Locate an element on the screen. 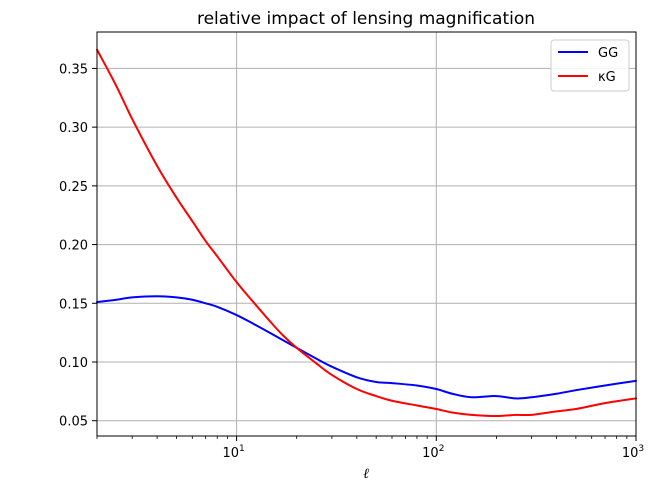 The width and height of the screenshot is (670, 482). x-tick-label: 10² is located at coordinates (433, 452).